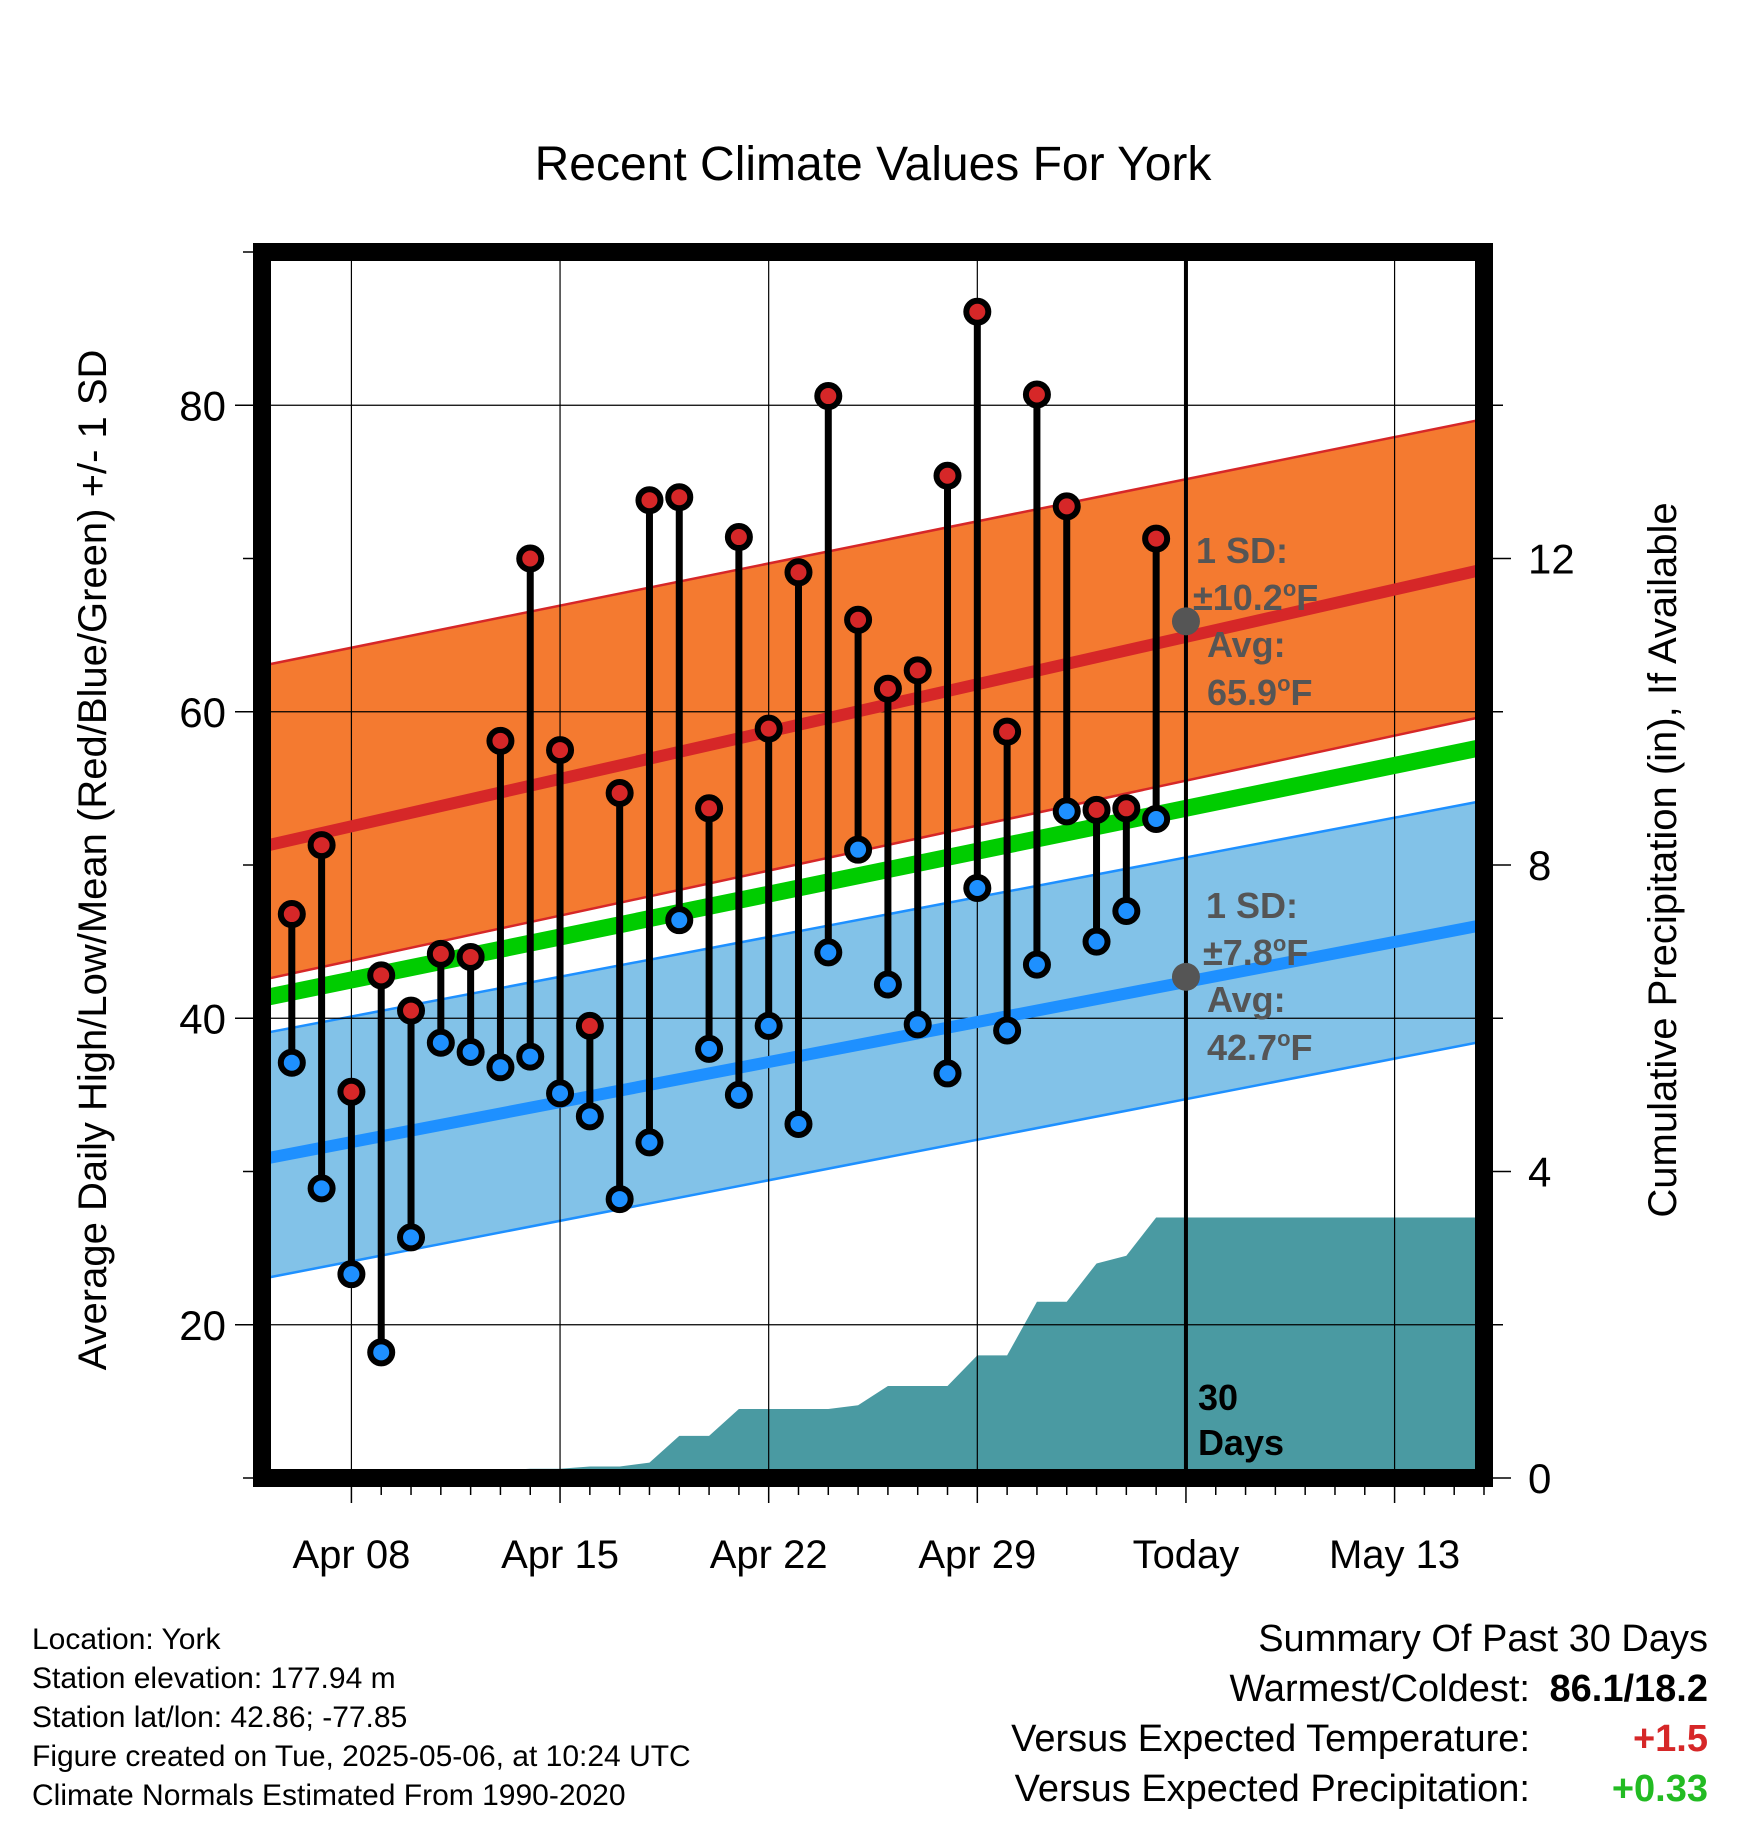 This screenshot has width=1748, height=1828. What do you see at coordinates (873, 917) in the screenshot?
I see `low-sd-band-upper-edge` at bounding box center [873, 917].